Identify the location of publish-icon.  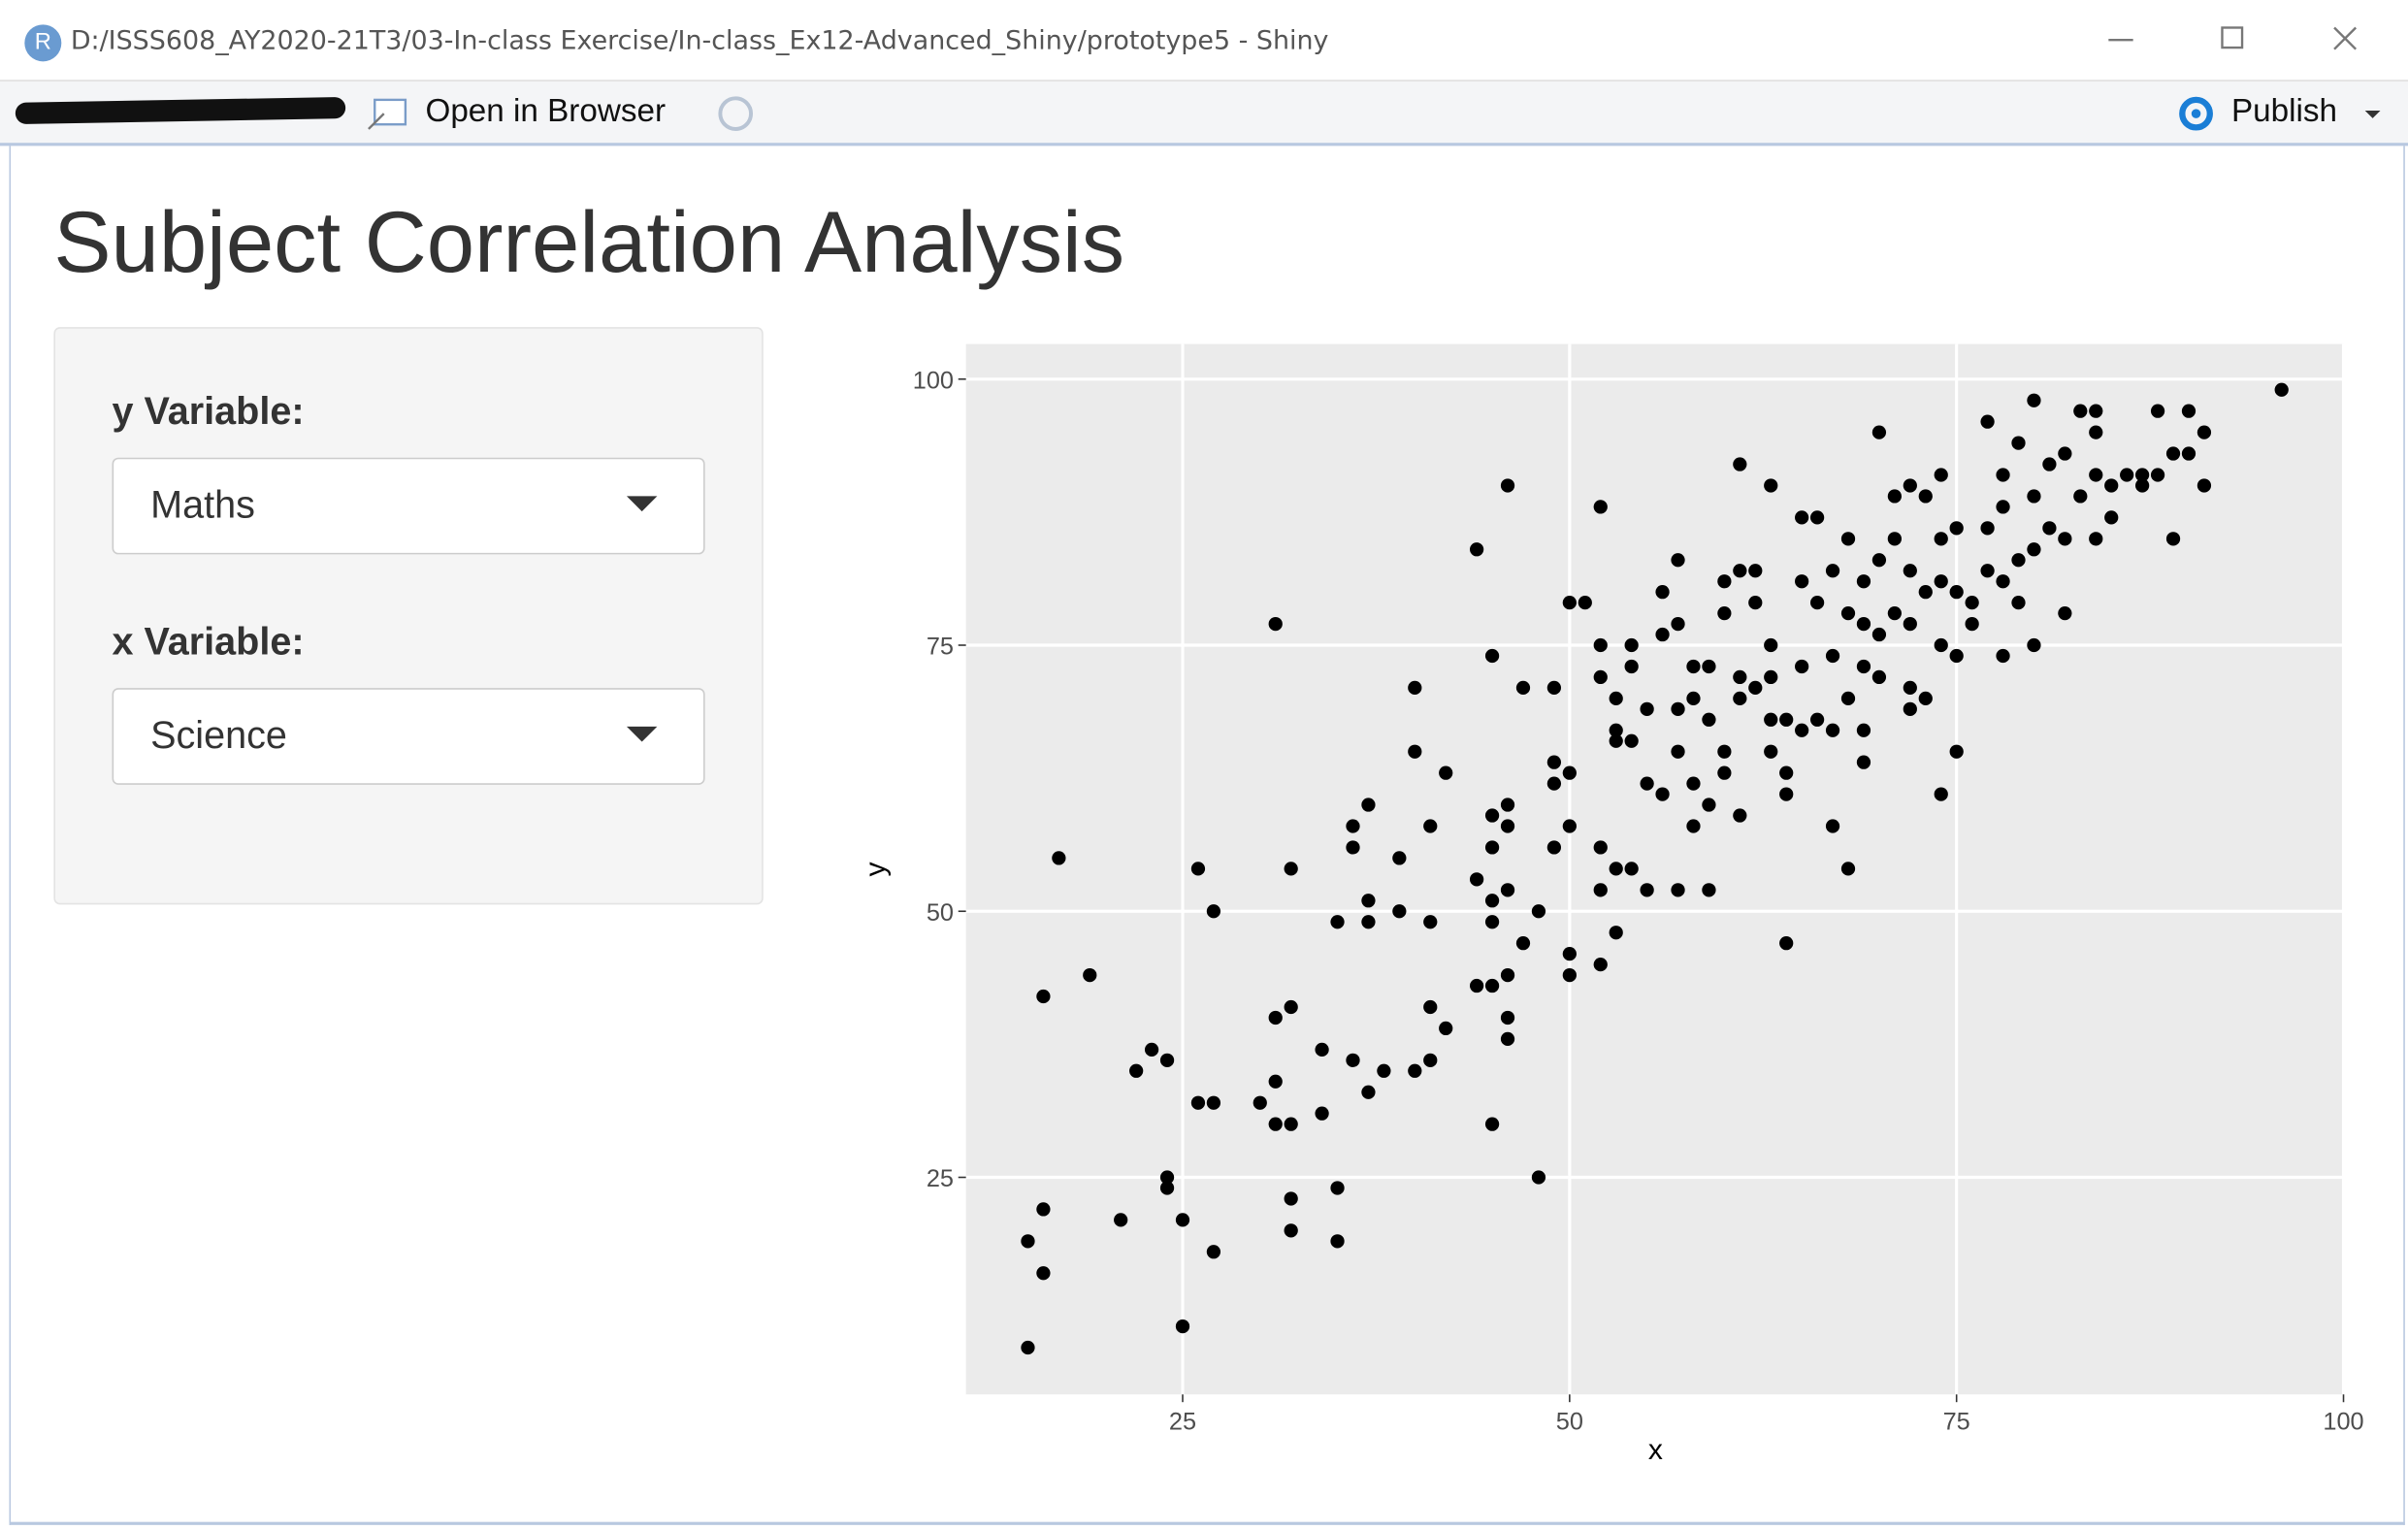
(2196, 114).